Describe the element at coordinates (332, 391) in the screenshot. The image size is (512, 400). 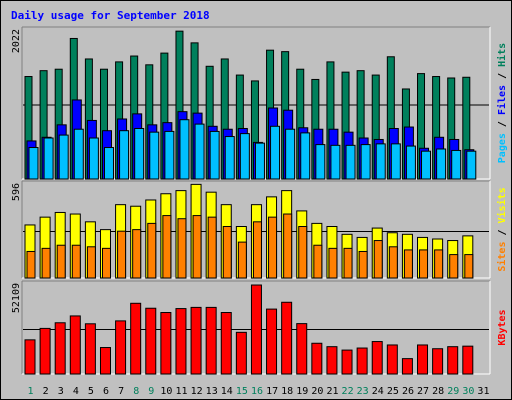
I see `day-label-21: 21` at that location.